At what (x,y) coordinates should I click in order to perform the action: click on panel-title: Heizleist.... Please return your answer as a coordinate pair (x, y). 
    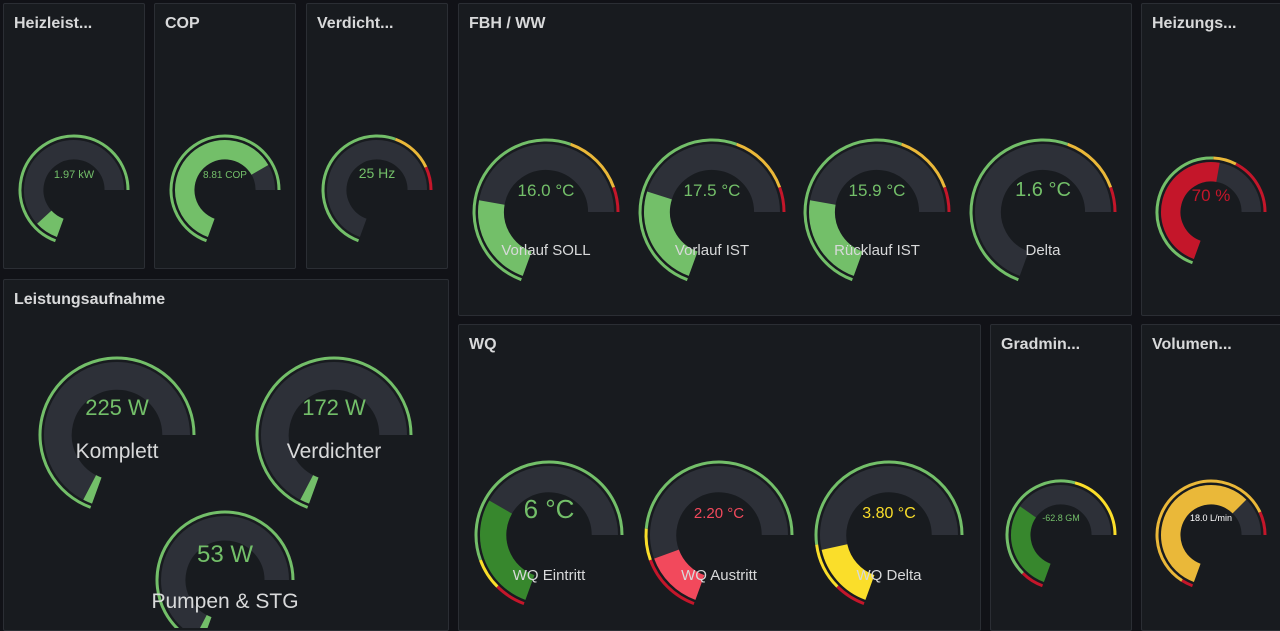
    Looking at the image, I should click on (53, 23).